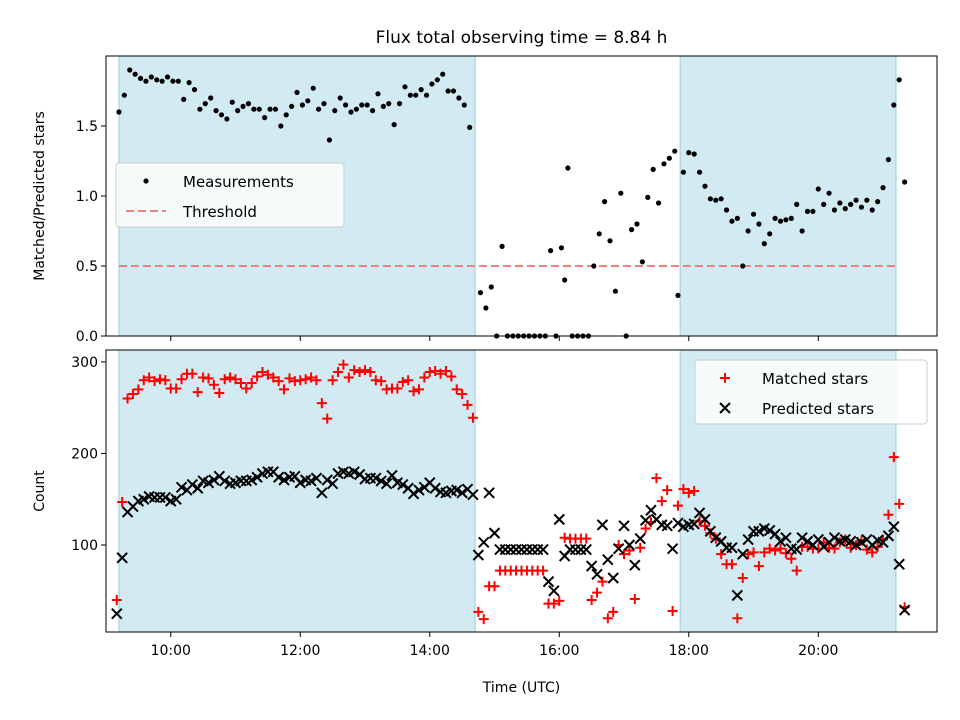 Image resolution: width=960 pixels, height=720 pixels. Describe the element at coordinates (811, 392) in the screenshot. I see `count-legend: Matched stars Predicted stars` at that location.